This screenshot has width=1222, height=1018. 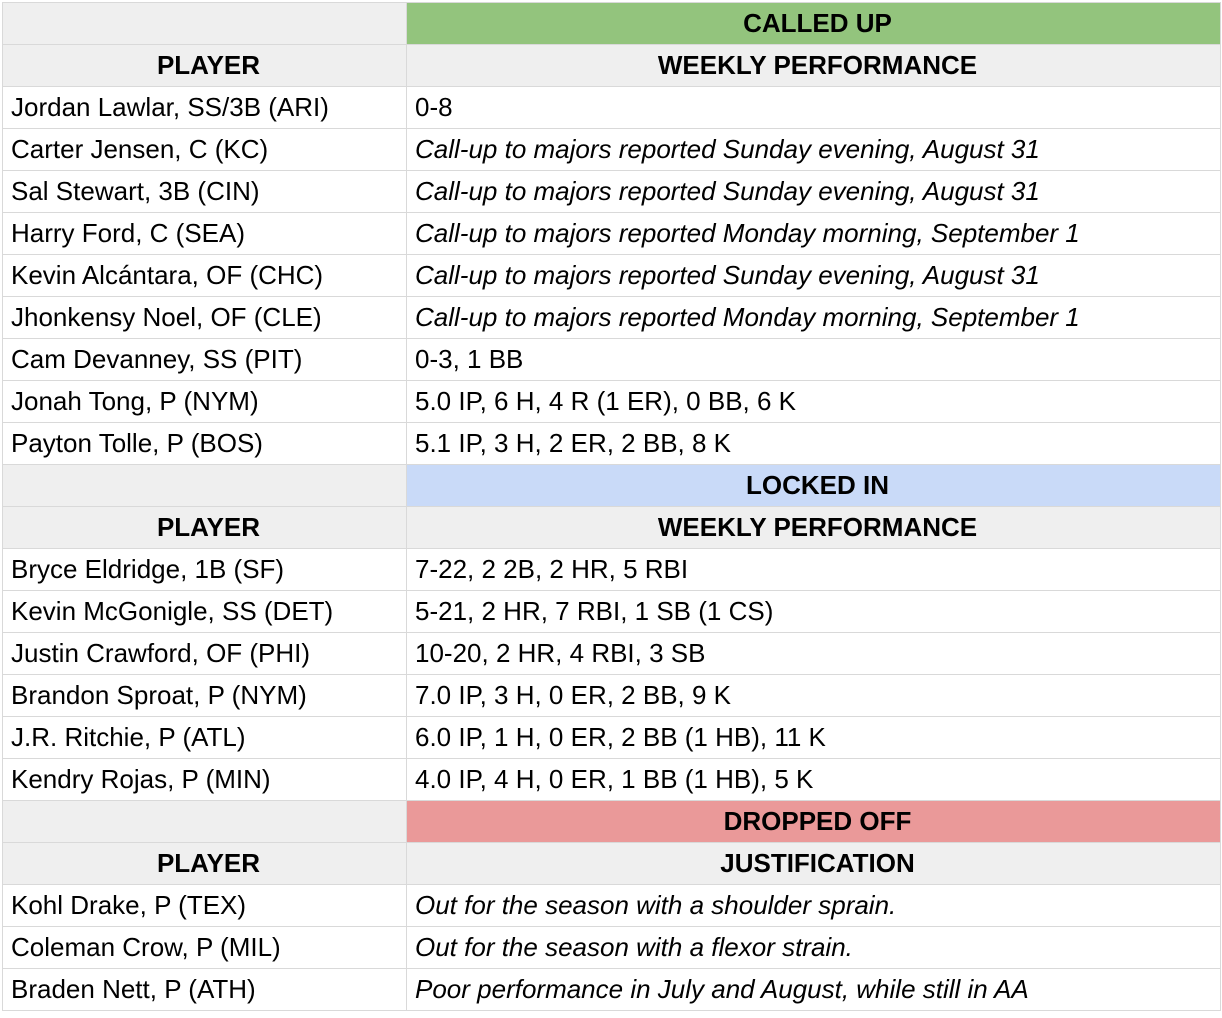 I want to click on section-band-called-up: CALLED UP, so click(x=611, y=23).